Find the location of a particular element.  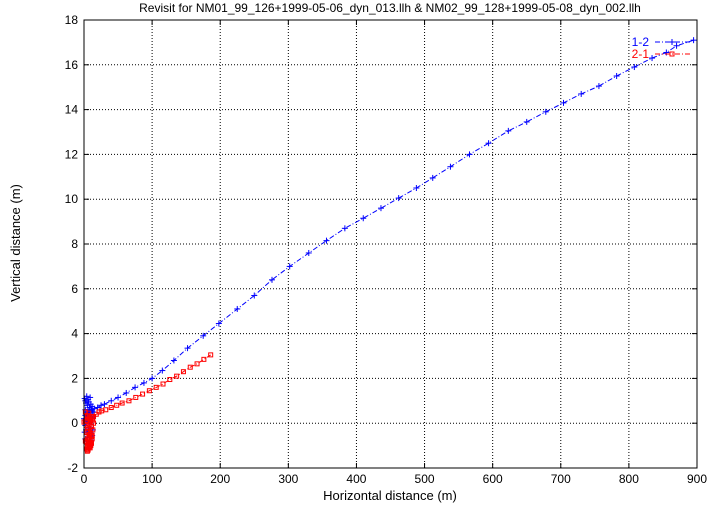

x-axis-label: Horizontal distance (m) is located at coordinates (390, 495).